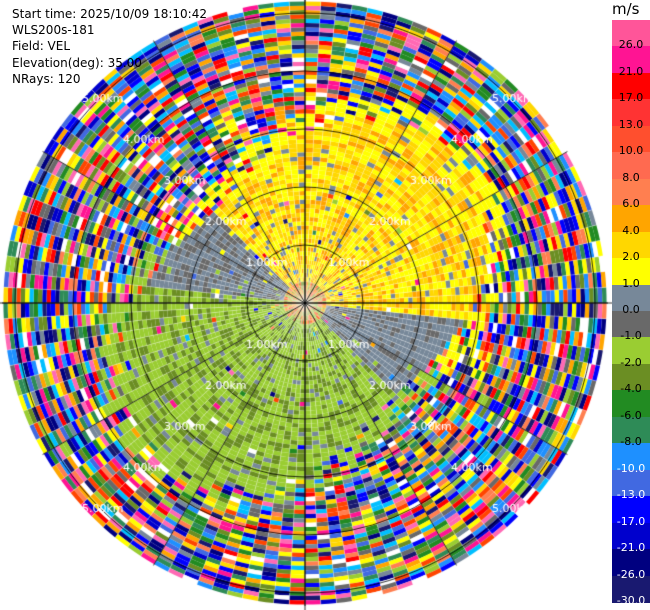 Image resolution: width=650 pixels, height=610 pixels. I want to click on colorbar-tick-label: -8.0, so click(631, 442).